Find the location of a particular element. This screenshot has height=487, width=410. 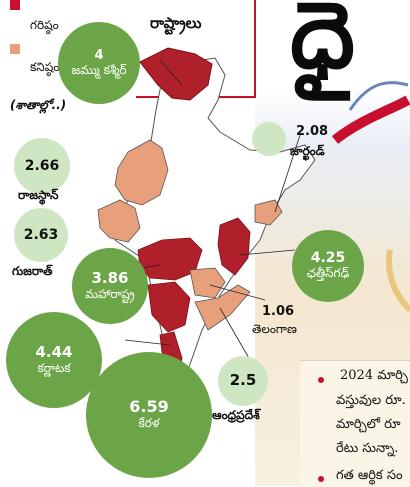

article-line: 2024 మార్చి is located at coordinates (374, 375).